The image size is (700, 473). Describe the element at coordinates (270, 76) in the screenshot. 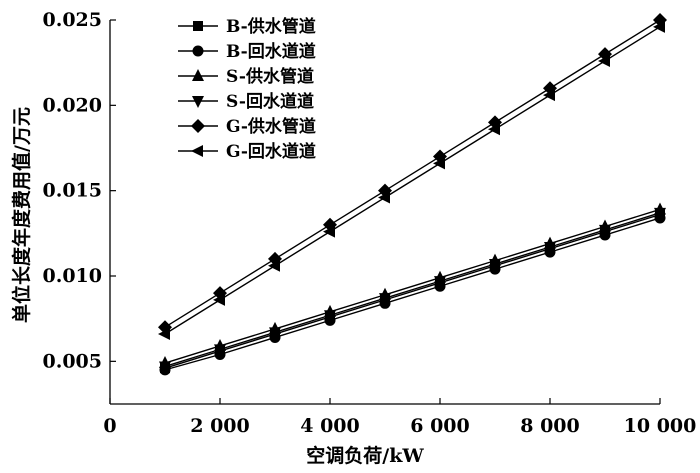

I see `legend-label: S-供水管道` at that location.